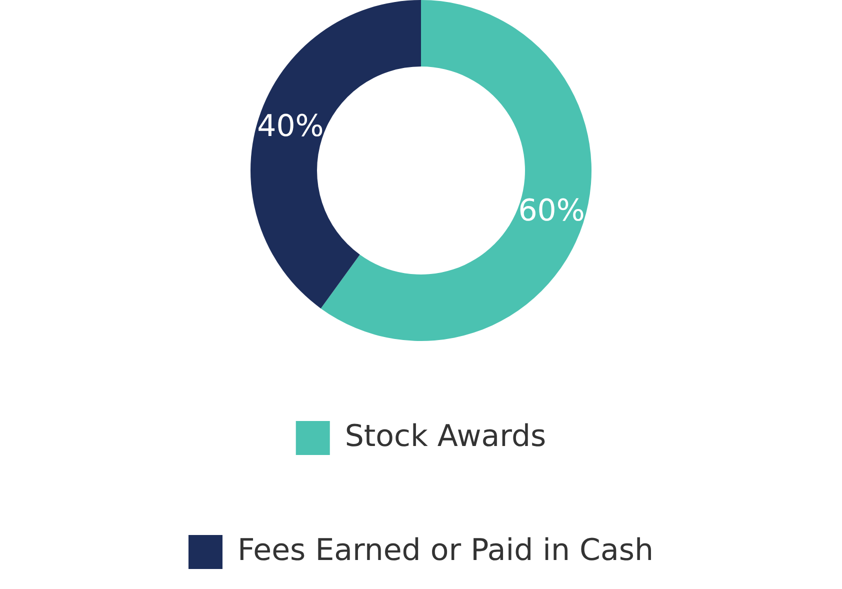  I want to click on data-label: 60%, so click(551, 211).